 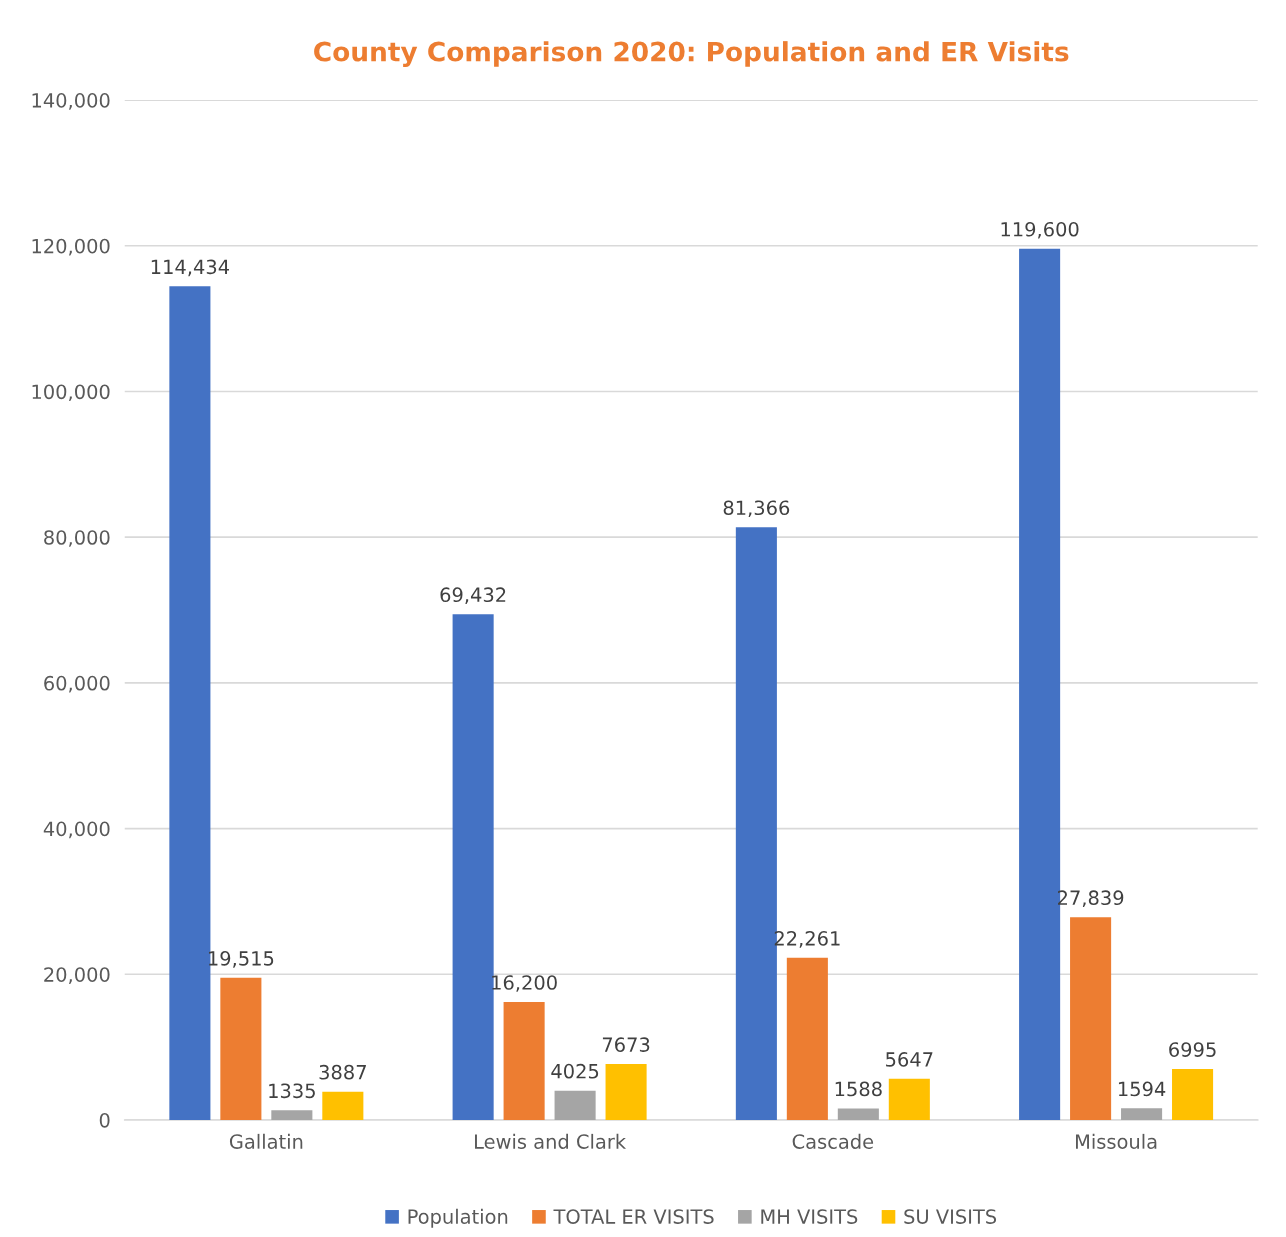 I want to click on y-tick-label: 120,000, so click(x=71, y=247).